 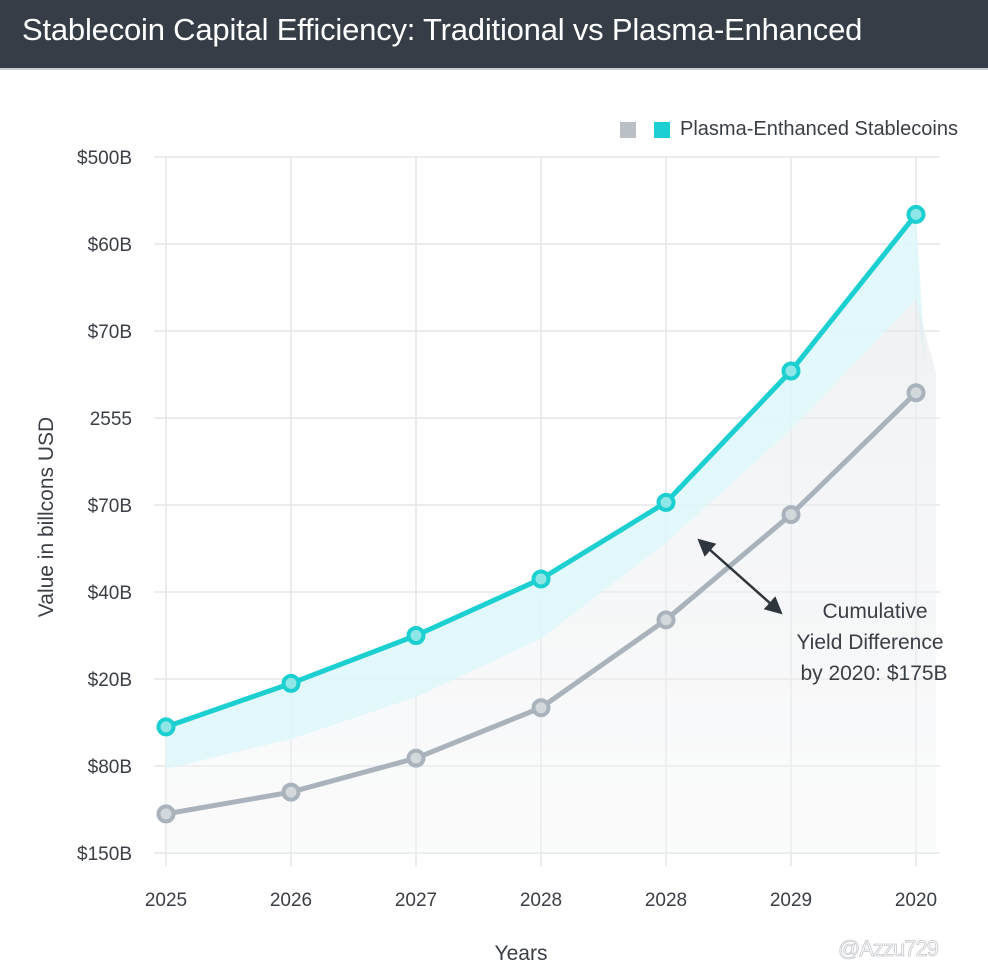 I want to click on watermark: @Azzu729, so click(x=889, y=949).